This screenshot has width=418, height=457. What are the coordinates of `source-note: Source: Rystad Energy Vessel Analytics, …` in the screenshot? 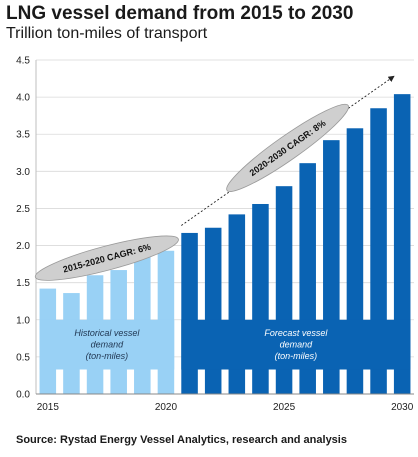 It's located at (181, 440).